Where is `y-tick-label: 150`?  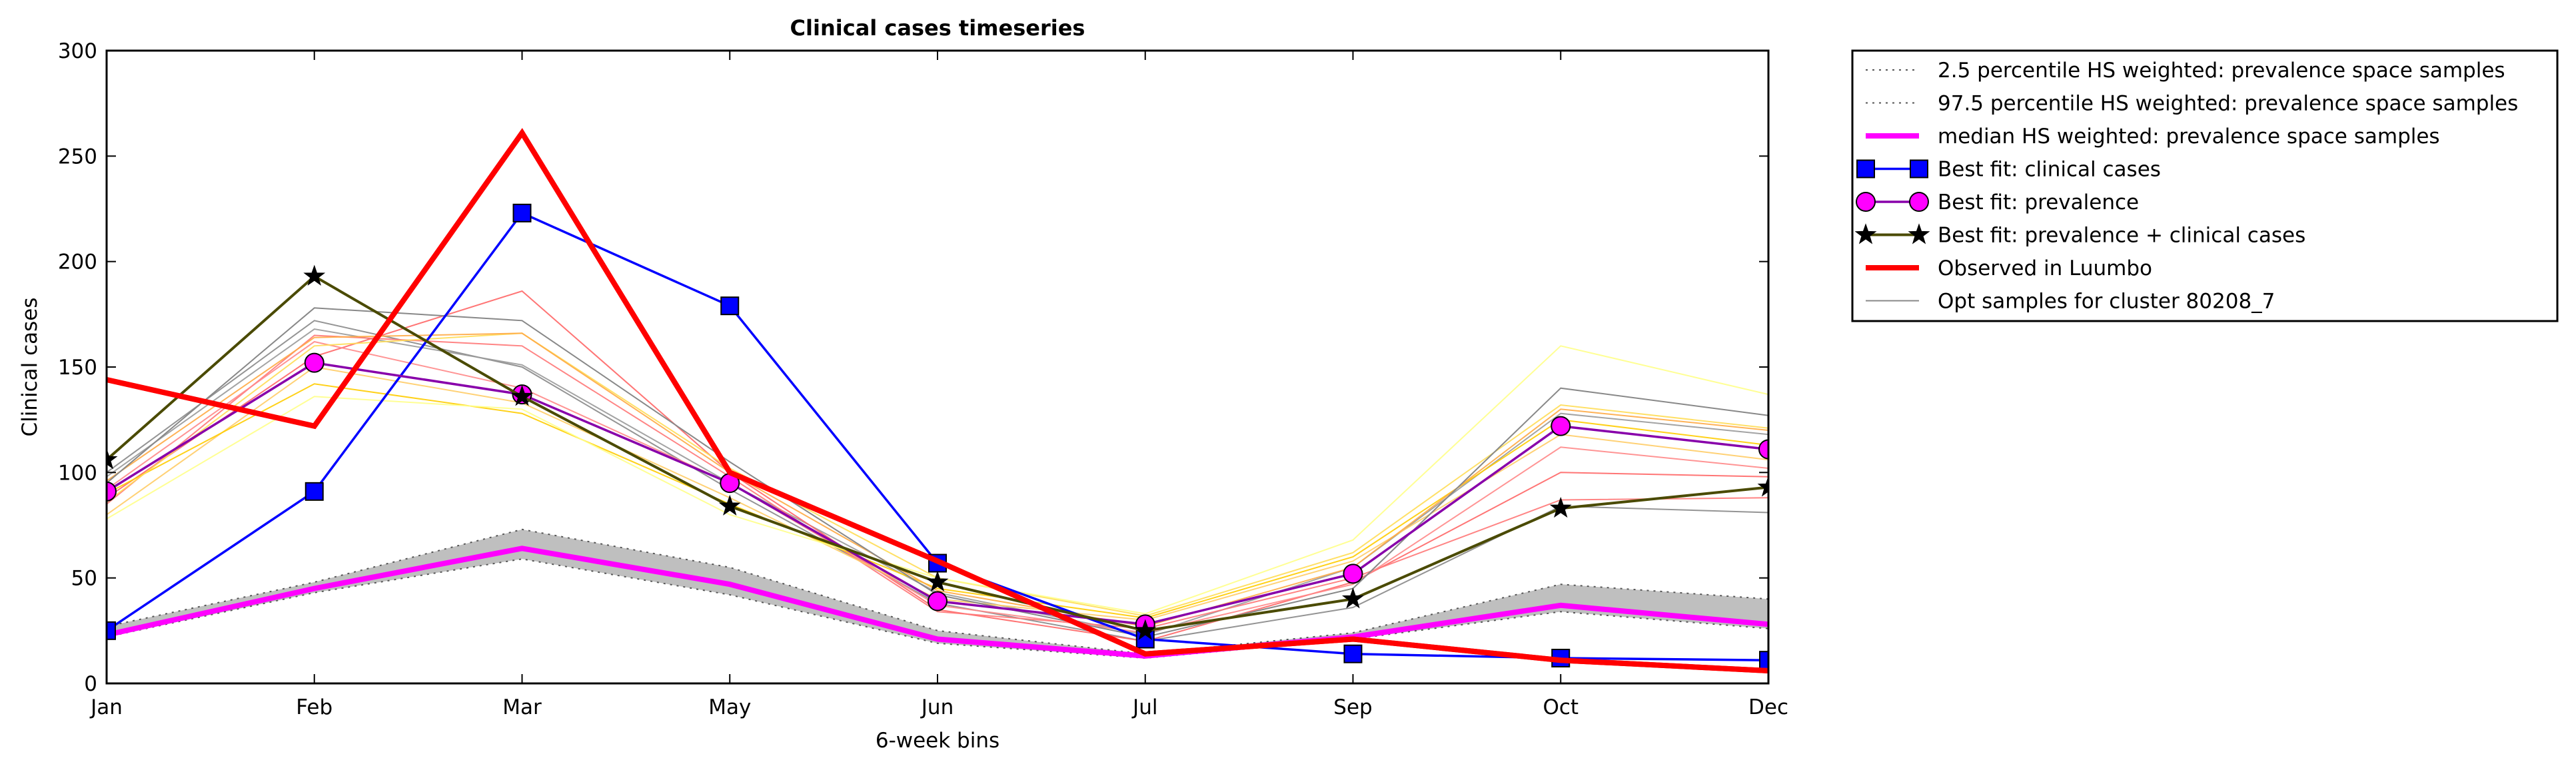
y-tick-label: 150 is located at coordinates (77, 368).